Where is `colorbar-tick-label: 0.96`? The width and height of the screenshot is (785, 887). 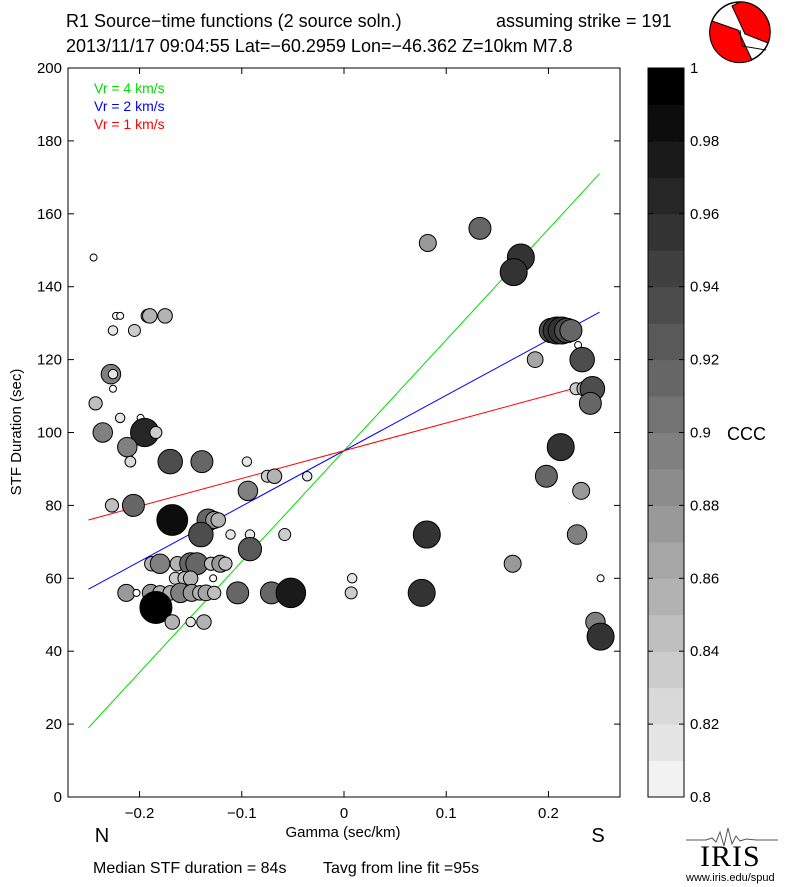 colorbar-tick-label: 0.96 is located at coordinates (704, 214).